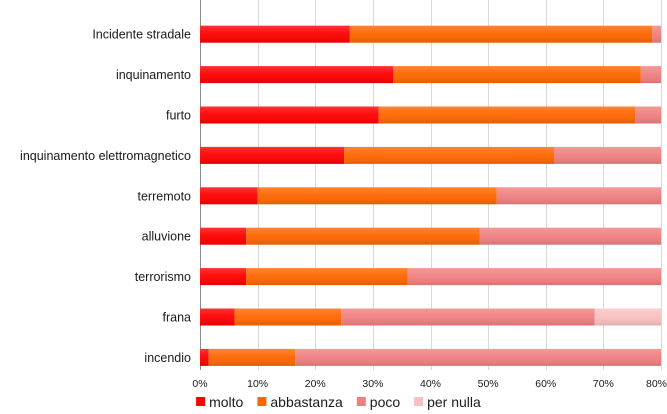 The image size is (667, 414). Describe the element at coordinates (361, 401) in the screenshot. I see `legend-marker-poco` at that location.